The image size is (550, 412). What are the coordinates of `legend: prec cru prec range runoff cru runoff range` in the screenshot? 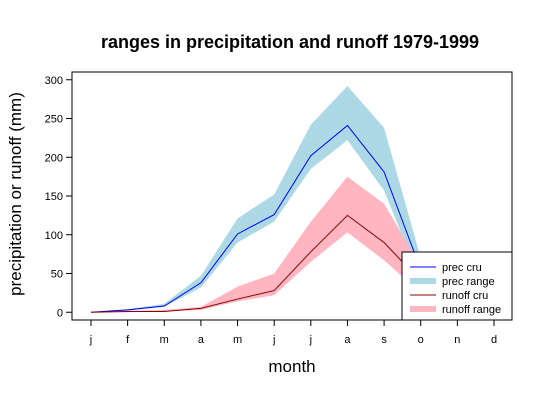 It's located at (457, 286).